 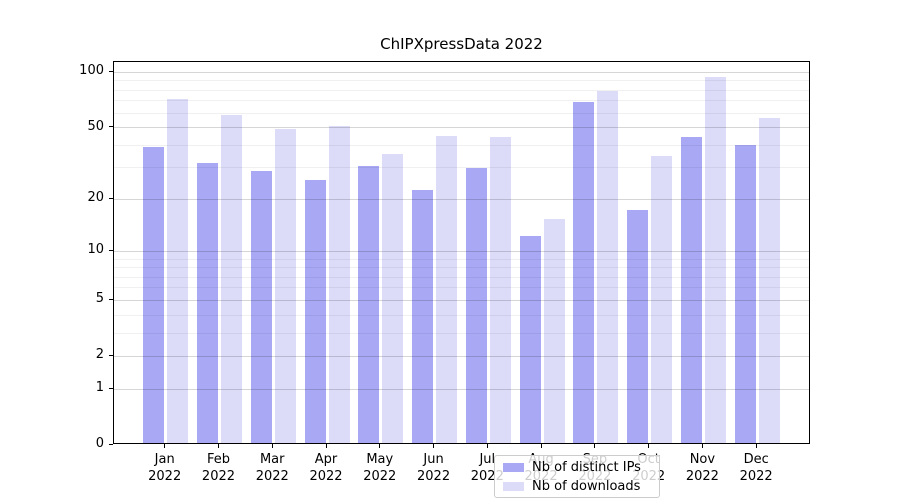 I want to click on bar-downloads-jan, so click(x=178, y=270).